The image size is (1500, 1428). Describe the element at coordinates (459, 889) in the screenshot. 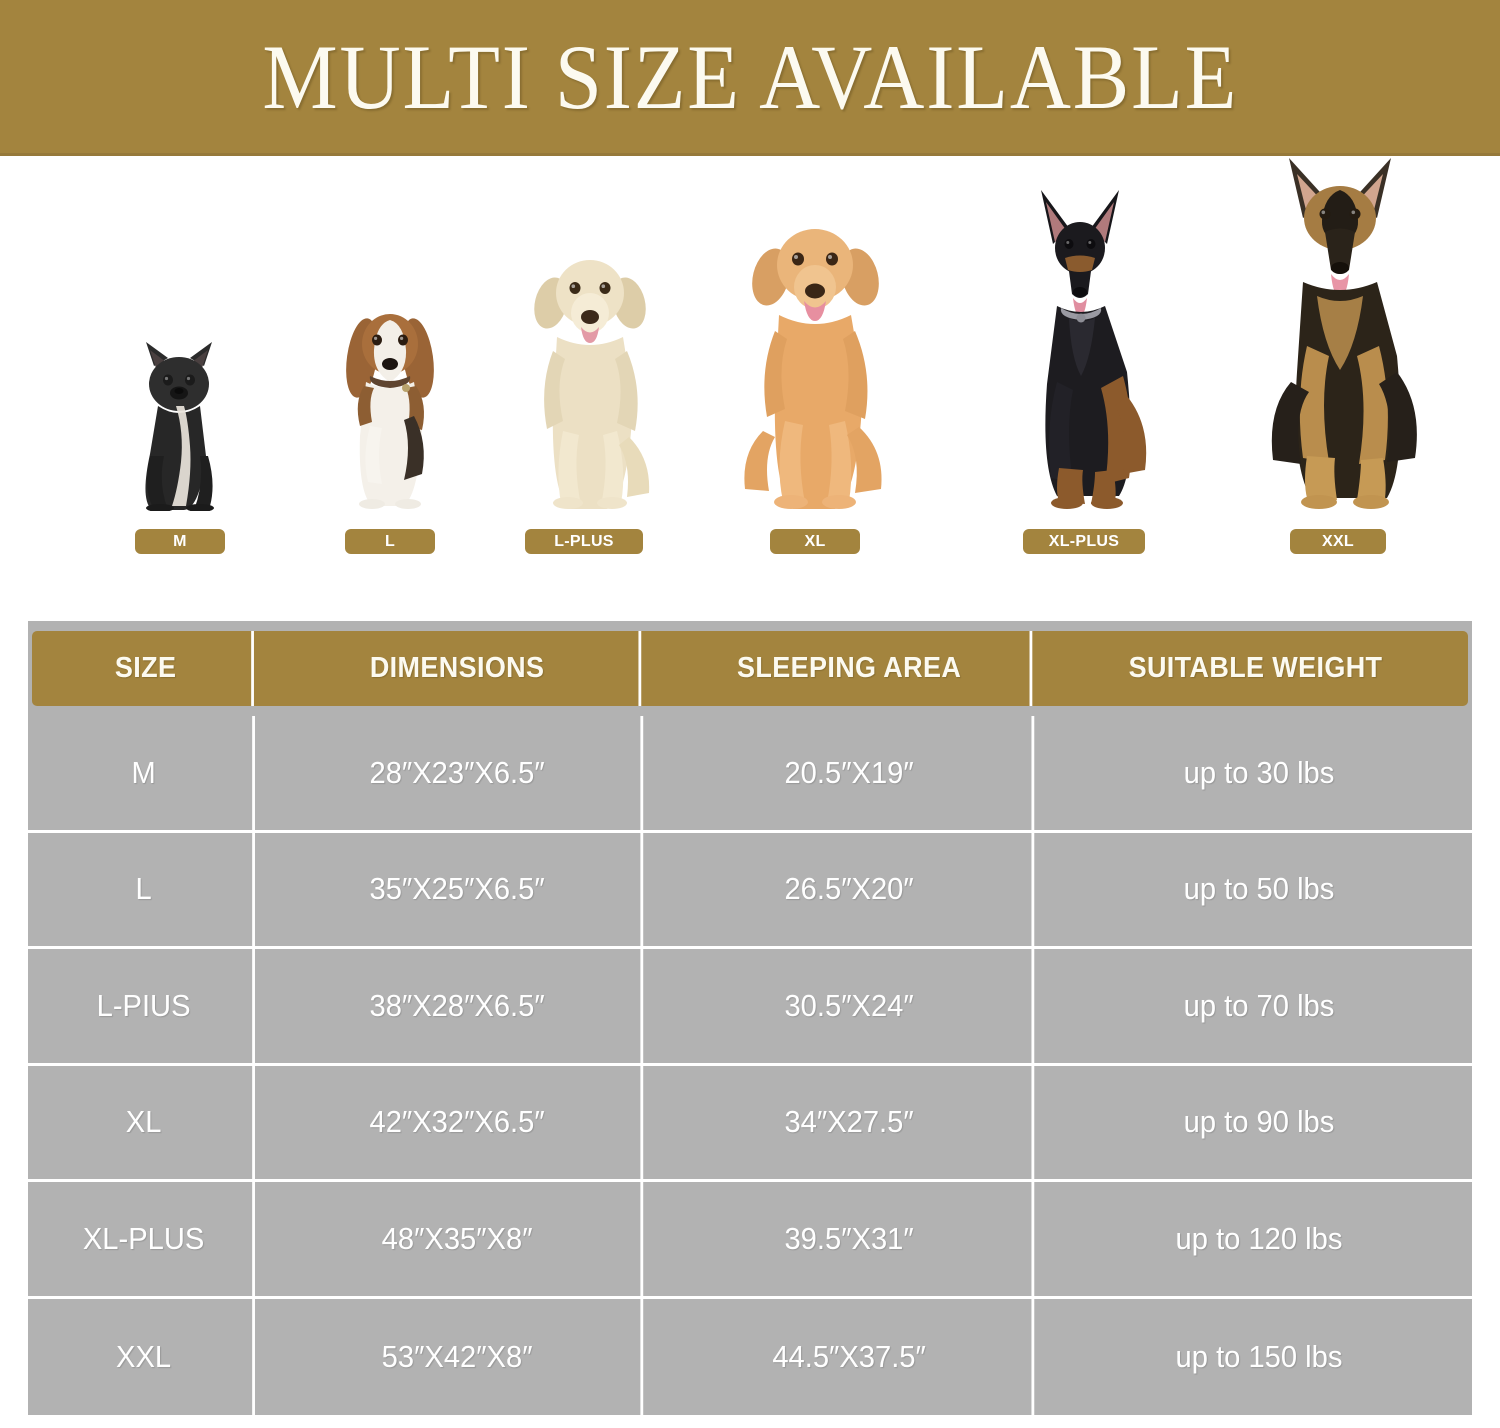

I see `cell-dimensions: 35″X25″X6.5″` at that location.